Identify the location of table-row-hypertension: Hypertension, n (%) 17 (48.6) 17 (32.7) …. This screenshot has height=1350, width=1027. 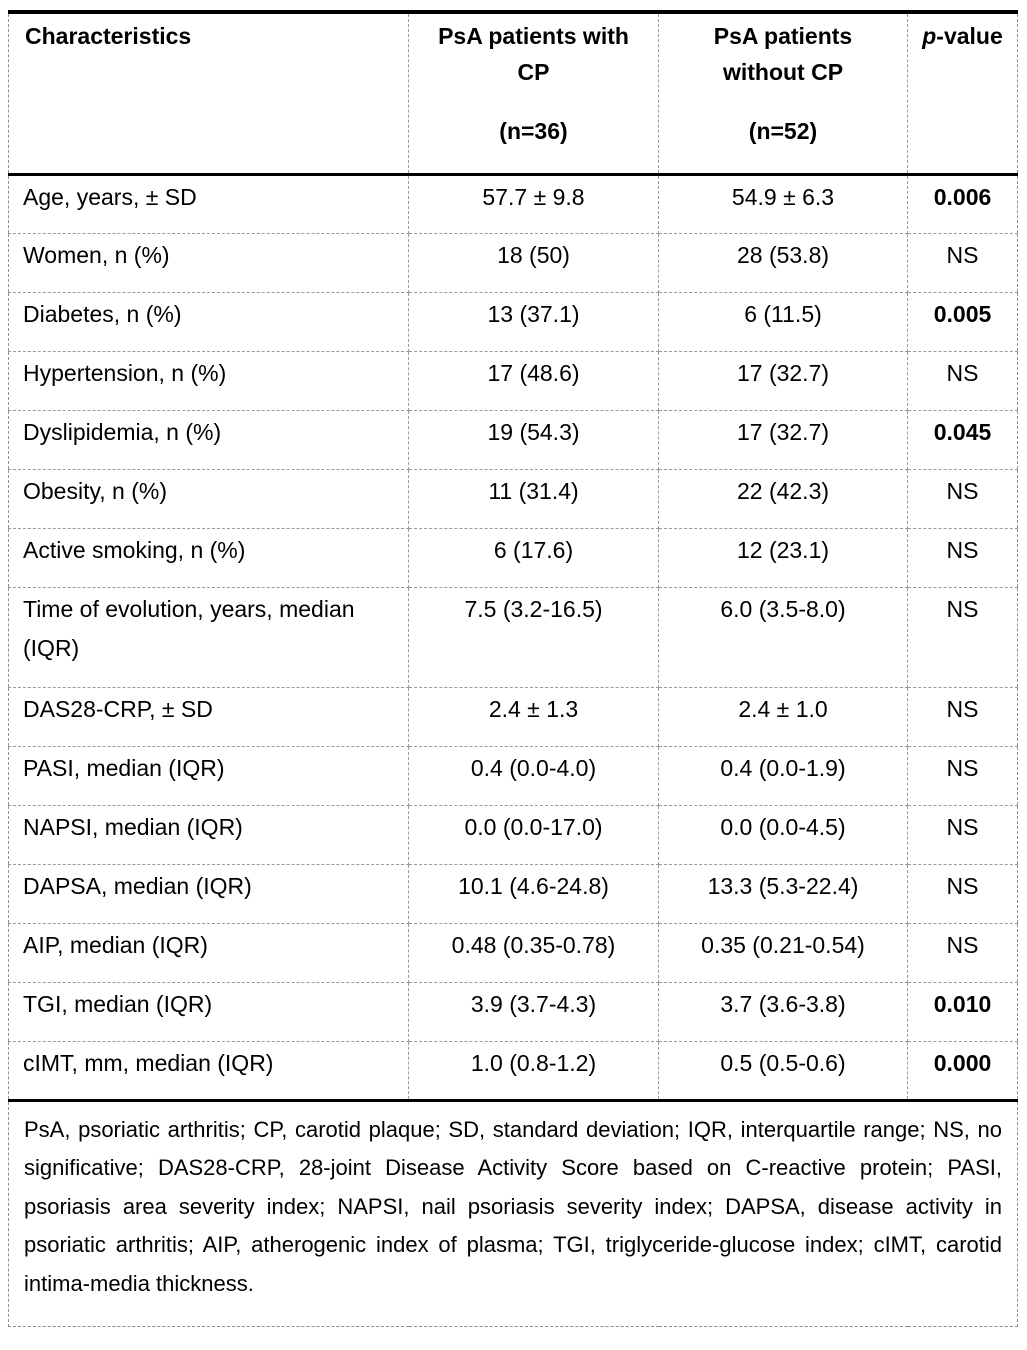
(513, 381).